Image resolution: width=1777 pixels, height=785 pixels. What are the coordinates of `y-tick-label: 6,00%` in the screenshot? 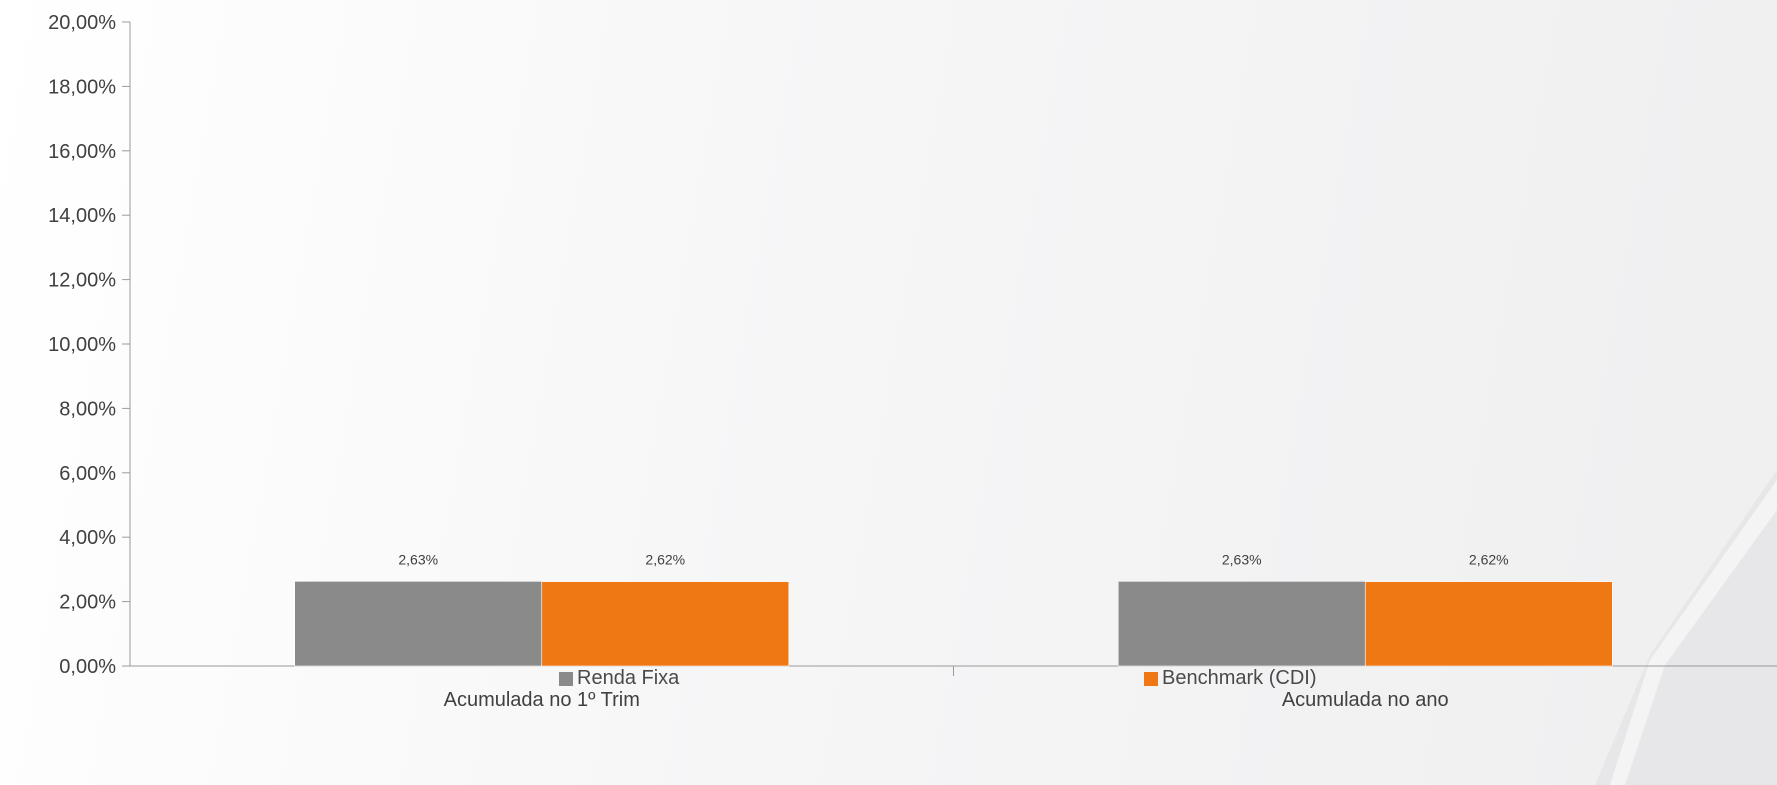 It's located at (87, 474).